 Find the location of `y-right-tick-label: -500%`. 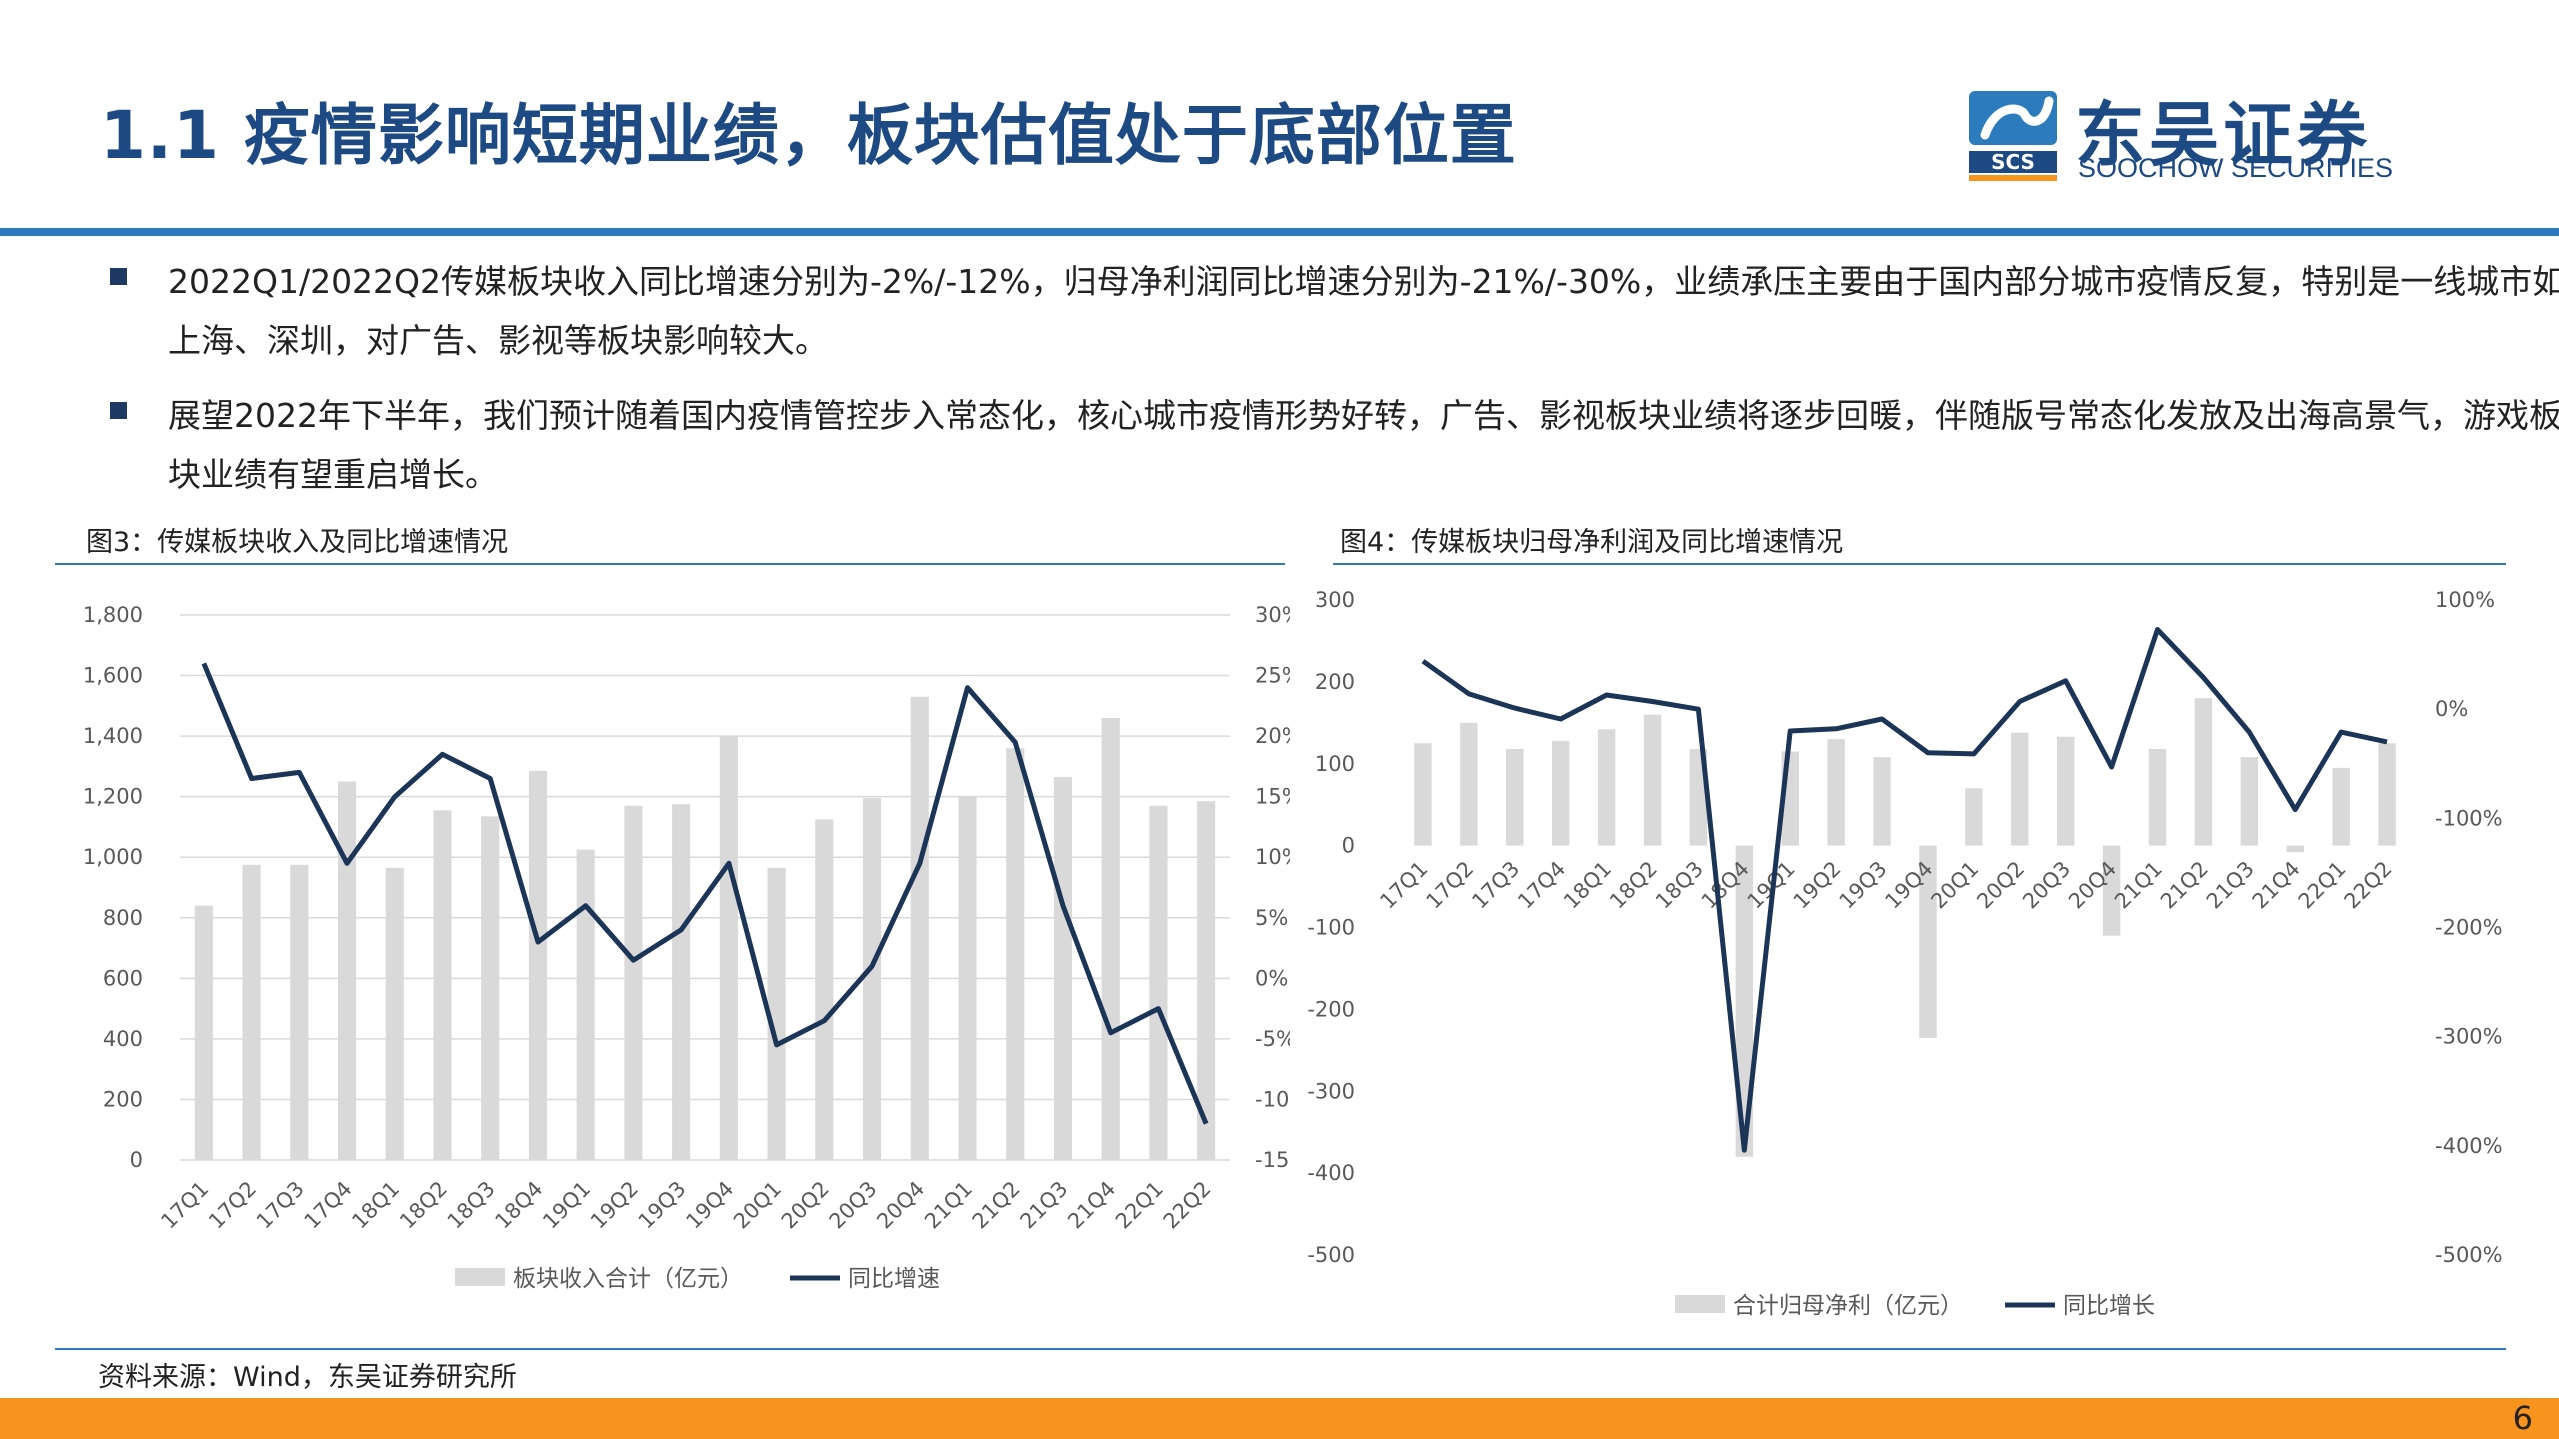

y-right-tick-label: -500% is located at coordinates (2469, 1255).